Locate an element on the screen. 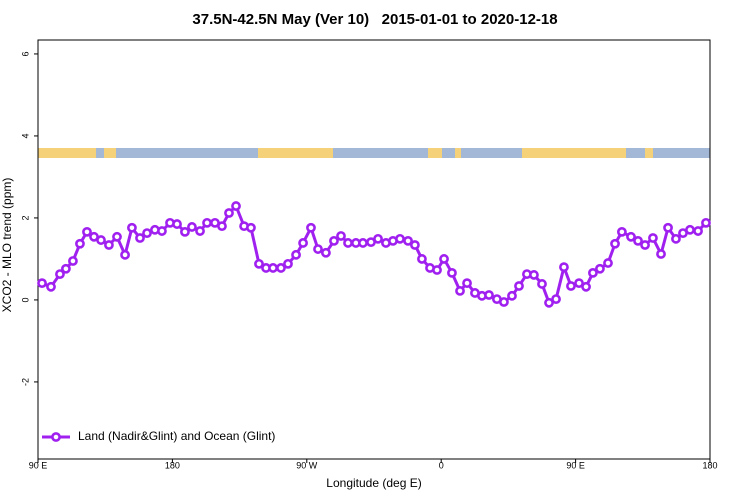 The image size is (750, 500). y-tick-label: 4 is located at coordinates (25, 135).